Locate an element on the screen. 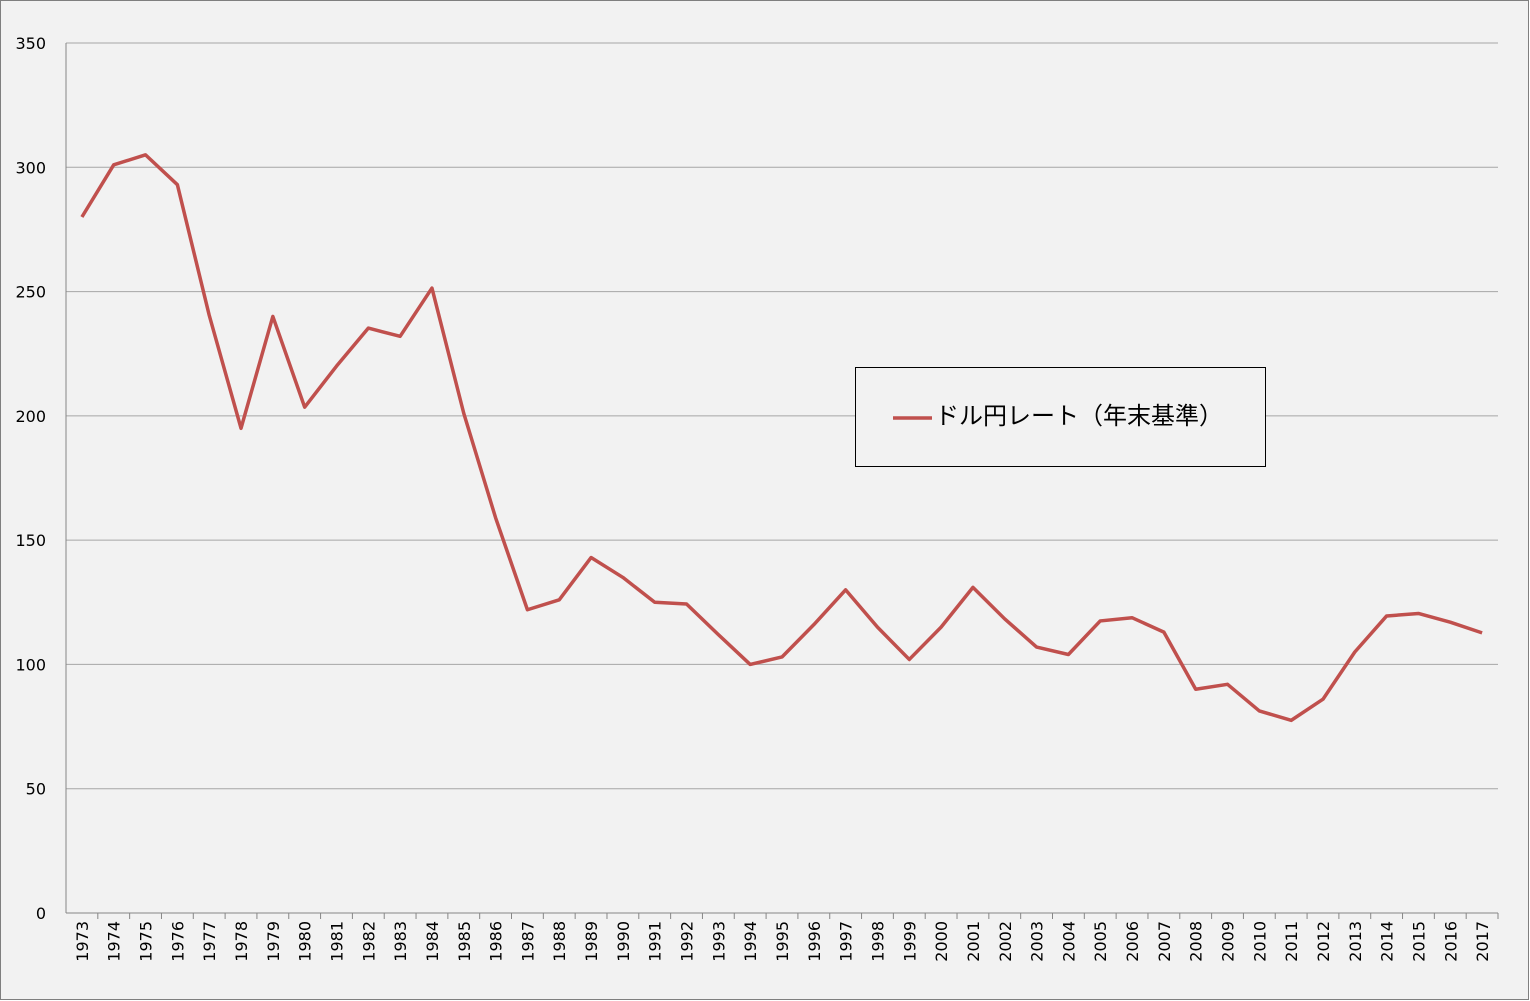  x-tick-label: 2011 is located at coordinates (1291, 941).